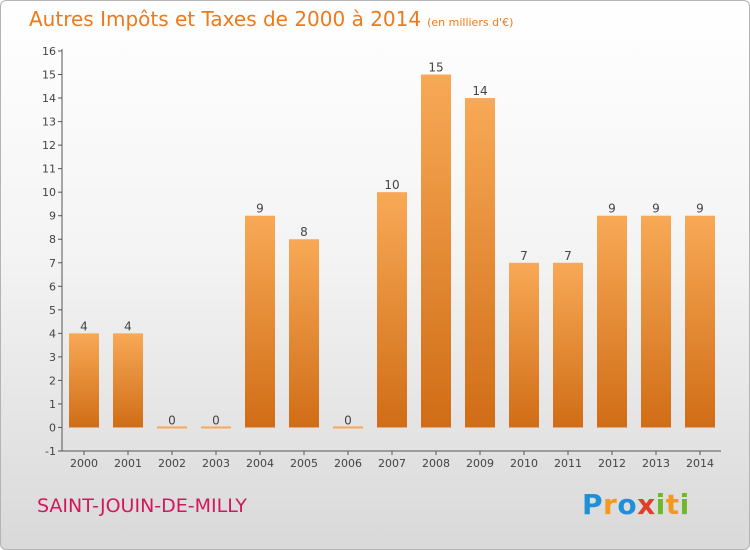 The height and width of the screenshot is (550, 750). I want to click on y-tick-label: 4, so click(52, 333).